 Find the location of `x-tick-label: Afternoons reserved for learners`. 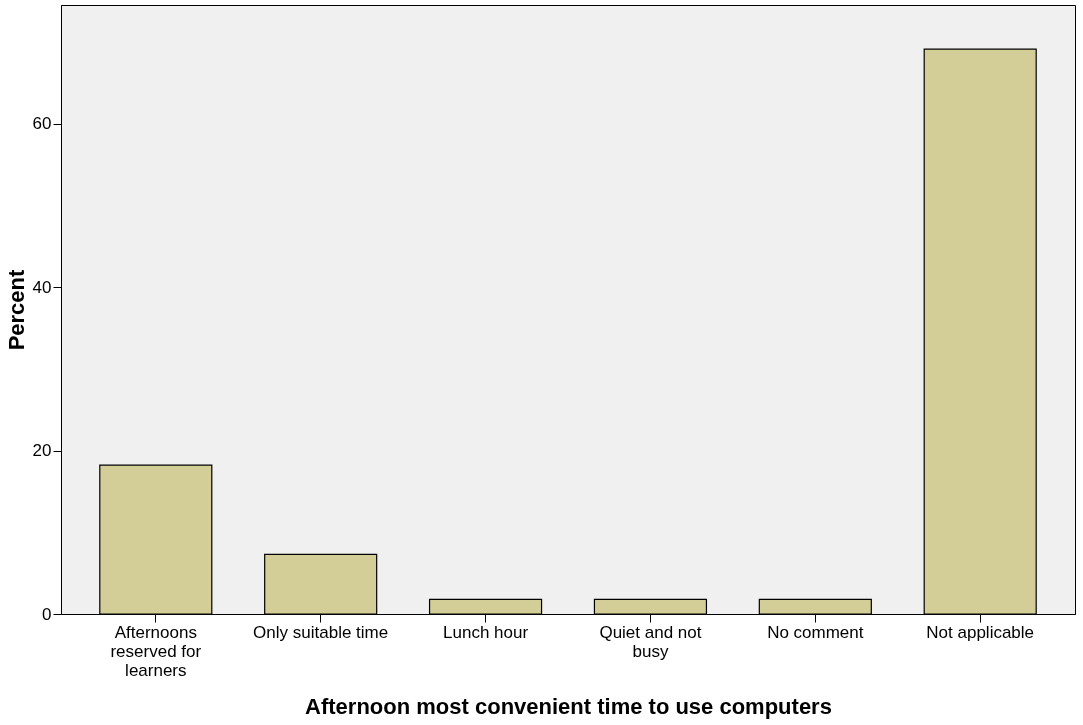

x-tick-label: Afternoons reserved for learners is located at coordinates (156, 651).